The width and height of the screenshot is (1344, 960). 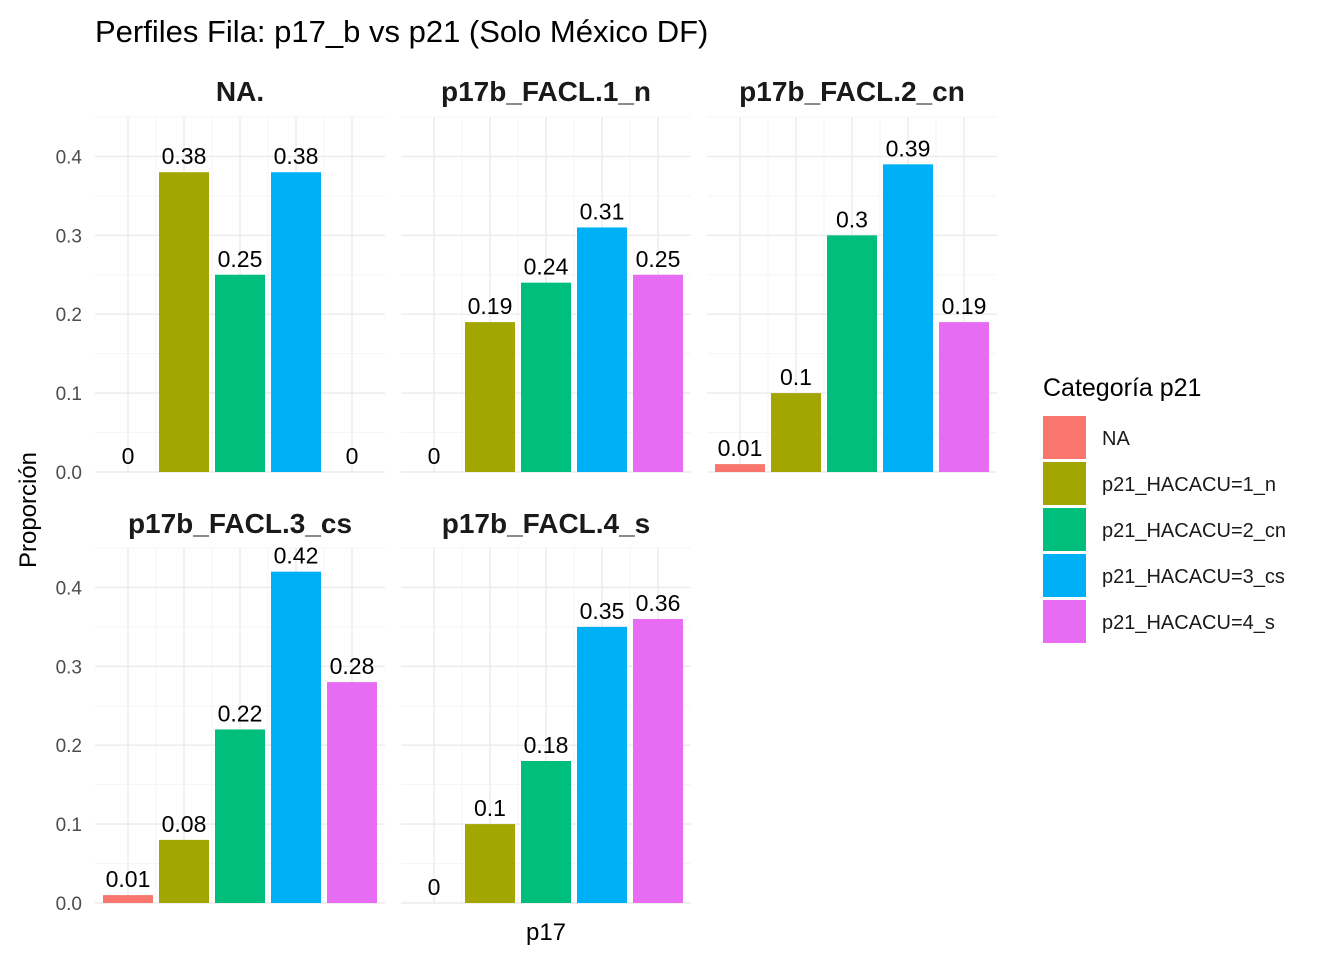 I want to click on legend-title: Categoría p21, so click(x=1122, y=388).